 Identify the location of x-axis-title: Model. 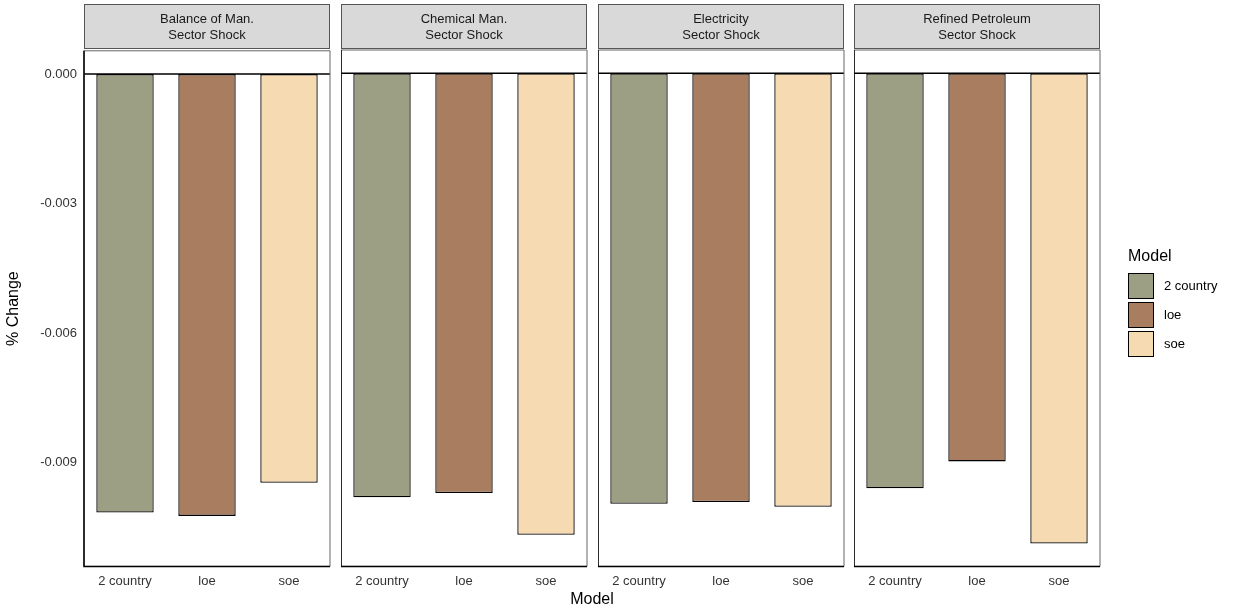
(592, 599).